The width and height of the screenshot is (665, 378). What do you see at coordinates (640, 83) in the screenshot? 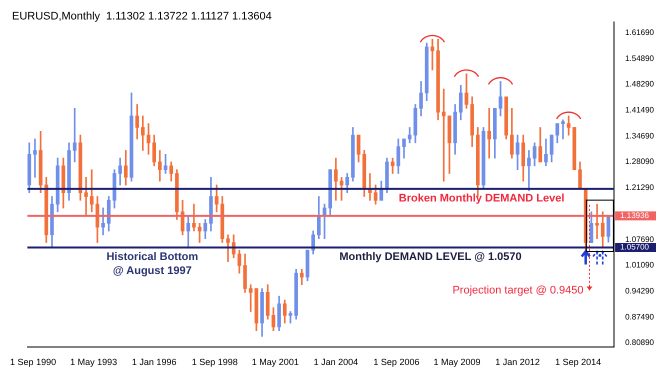
I see `y-tick-label: 1.48290` at bounding box center [640, 83].